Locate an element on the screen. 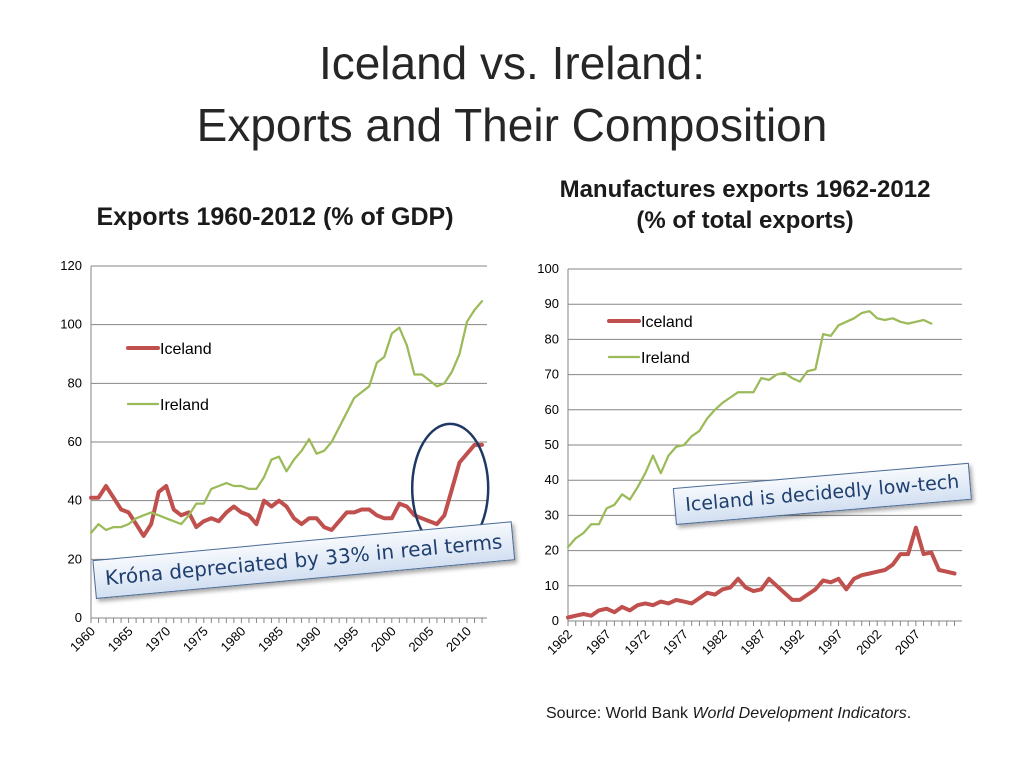 This screenshot has height=768, width=1024. exports-y-tick-label: 0 is located at coordinates (78, 617).